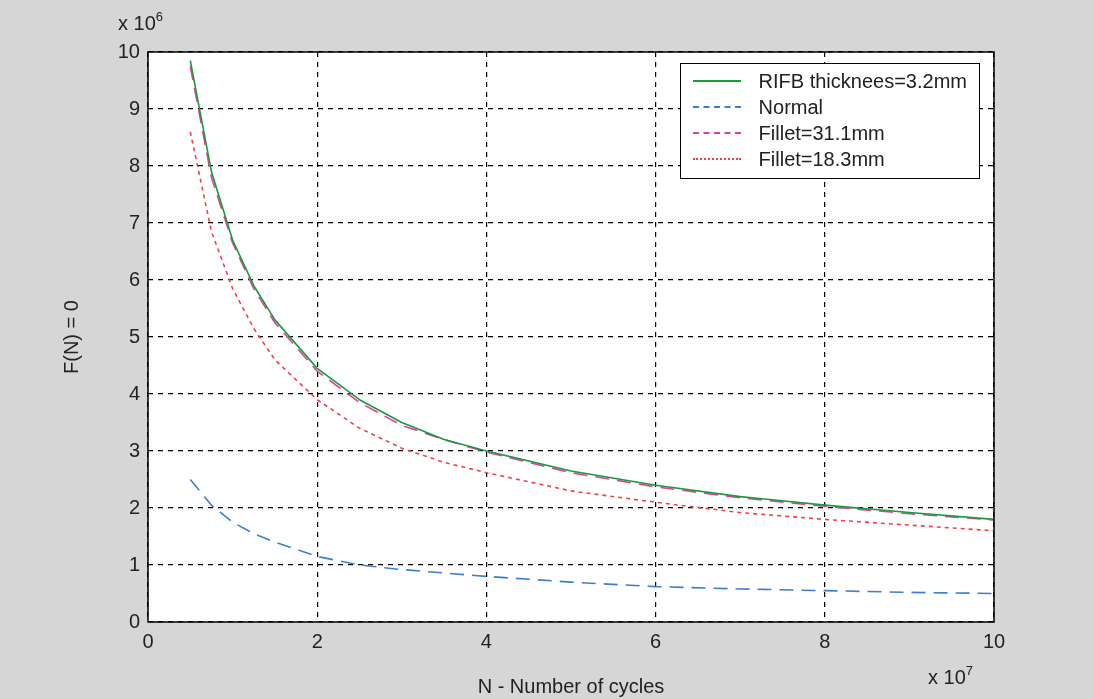 The image size is (1093, 699). Describe the element at coordinates (791, 107) in the screenshot. I see `legend-label: Normal` at that location.